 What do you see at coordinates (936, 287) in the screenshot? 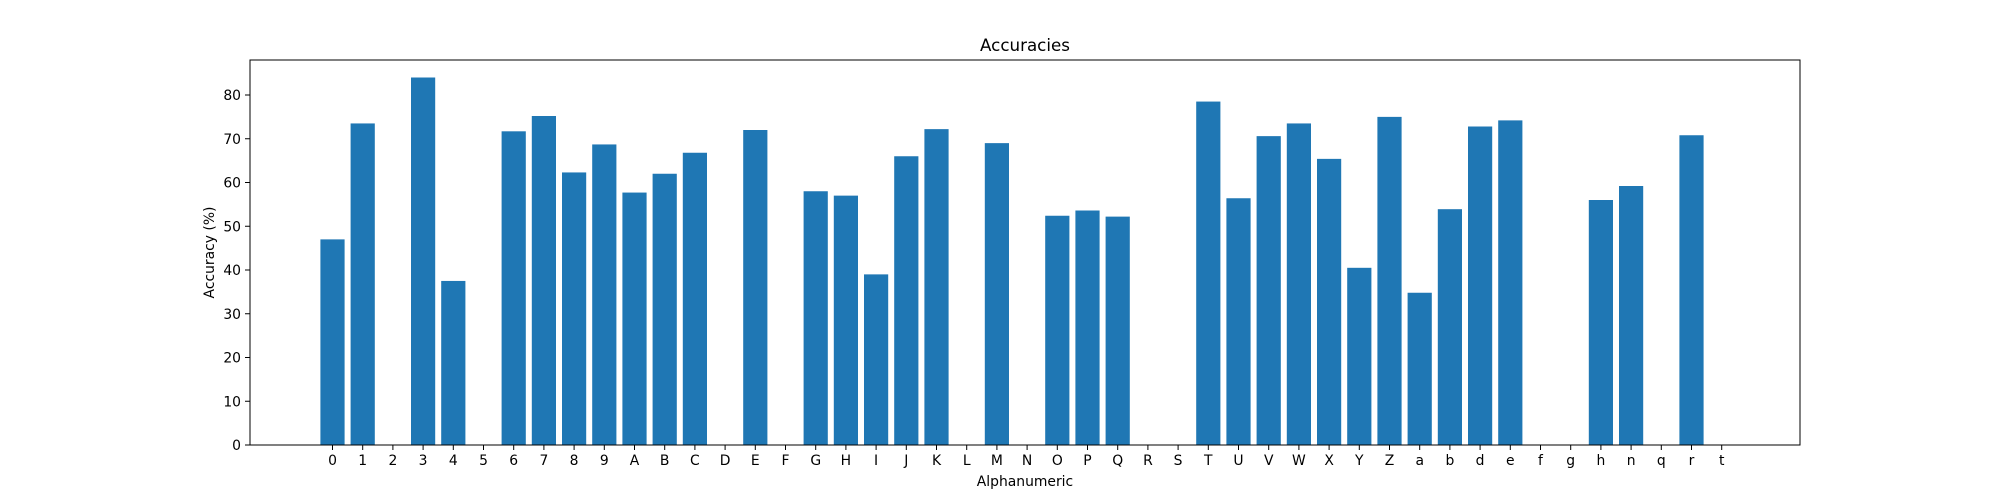
I see `bar-K` at bounding box center [936, 287].